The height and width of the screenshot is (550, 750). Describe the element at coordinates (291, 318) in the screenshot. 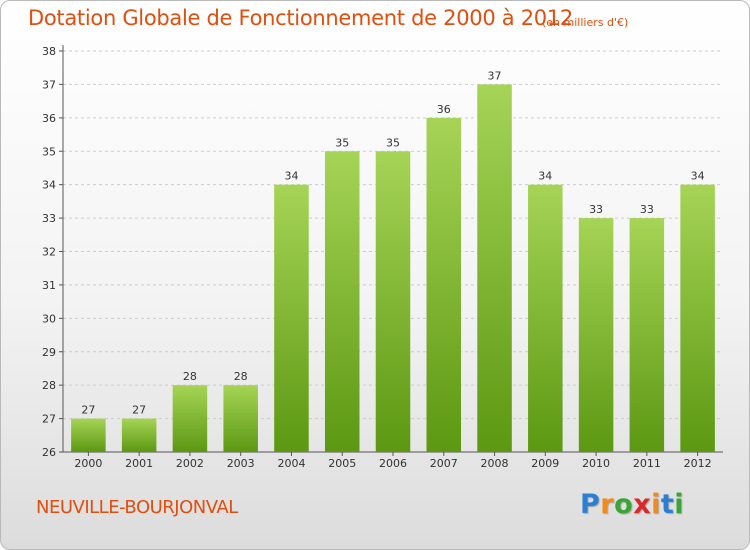

I see `bar-2004` at that location.